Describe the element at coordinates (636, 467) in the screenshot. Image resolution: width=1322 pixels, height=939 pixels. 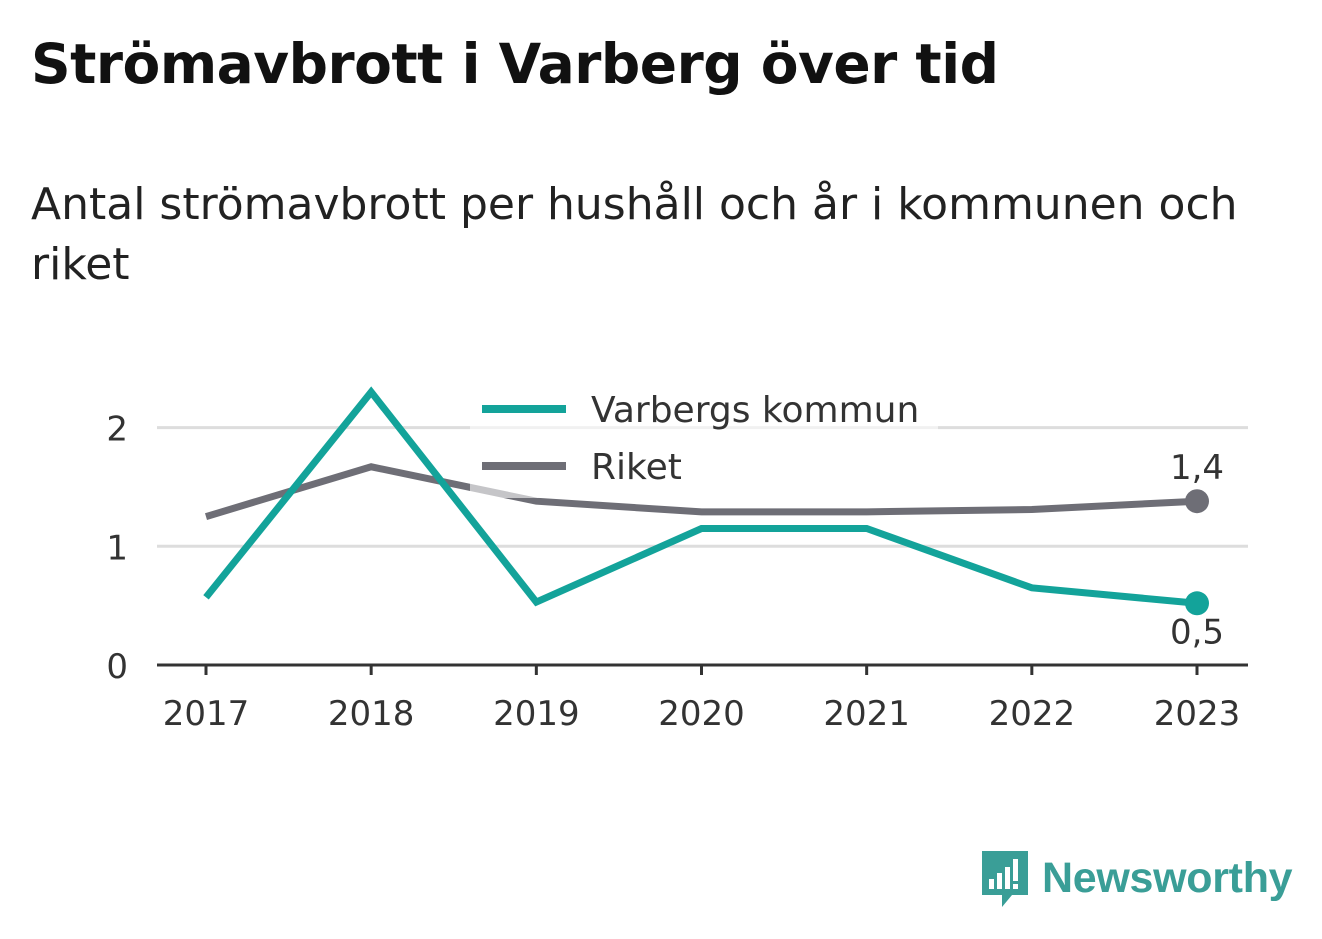
I see `legend-label: Riket` at that location.